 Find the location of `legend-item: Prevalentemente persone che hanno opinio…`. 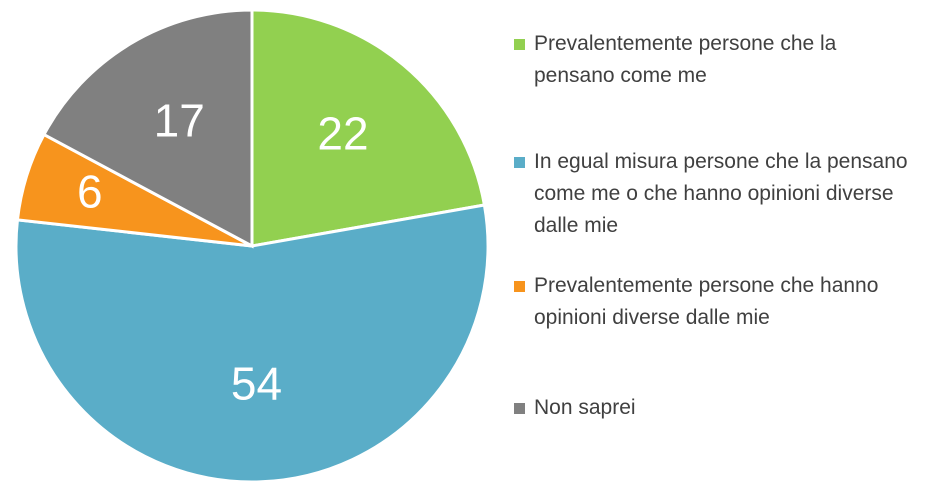

legend-item: Prevalentemente persone che hanno opinio… is located at coordinates (716, 302).